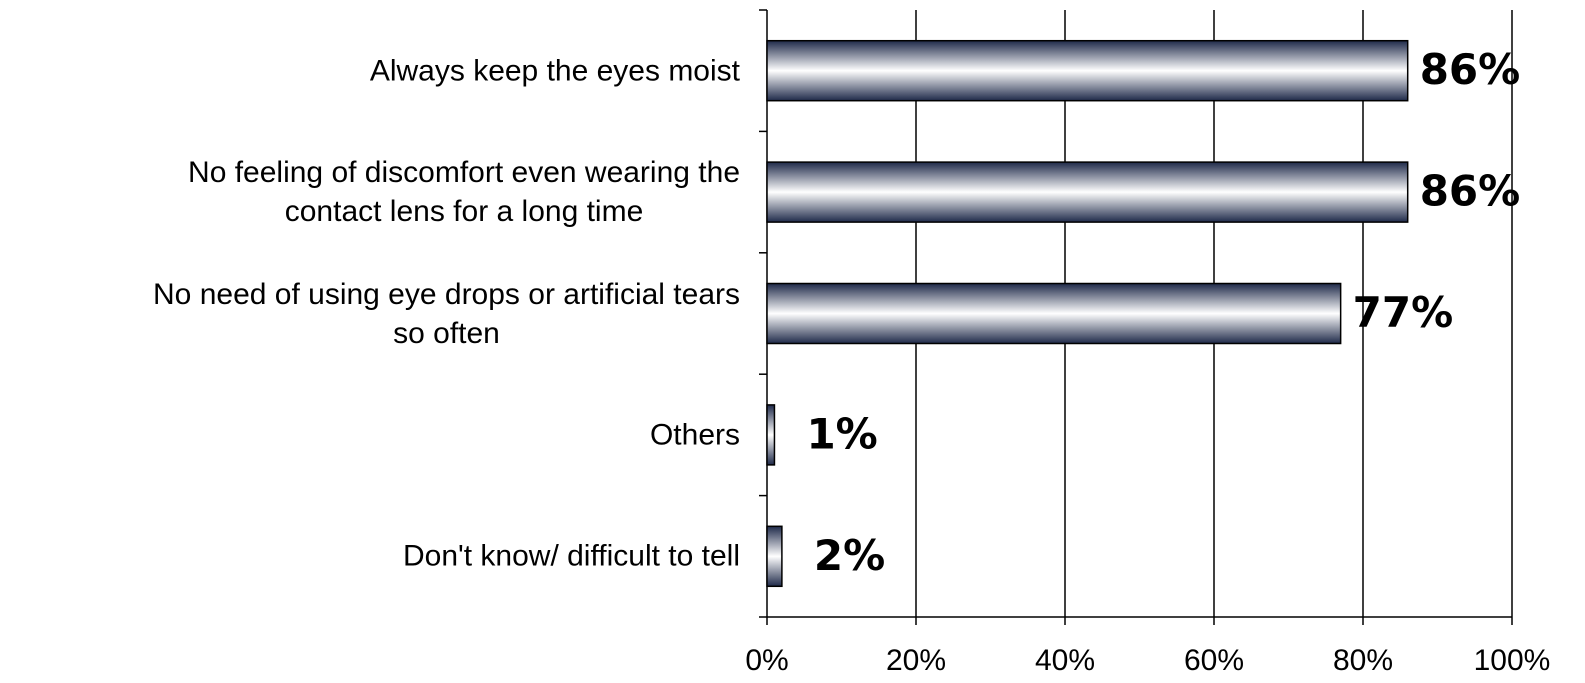  Describe the element at coordinates (766, 660) in the screenshot. I see `x-tick-label: 0%` at that location.